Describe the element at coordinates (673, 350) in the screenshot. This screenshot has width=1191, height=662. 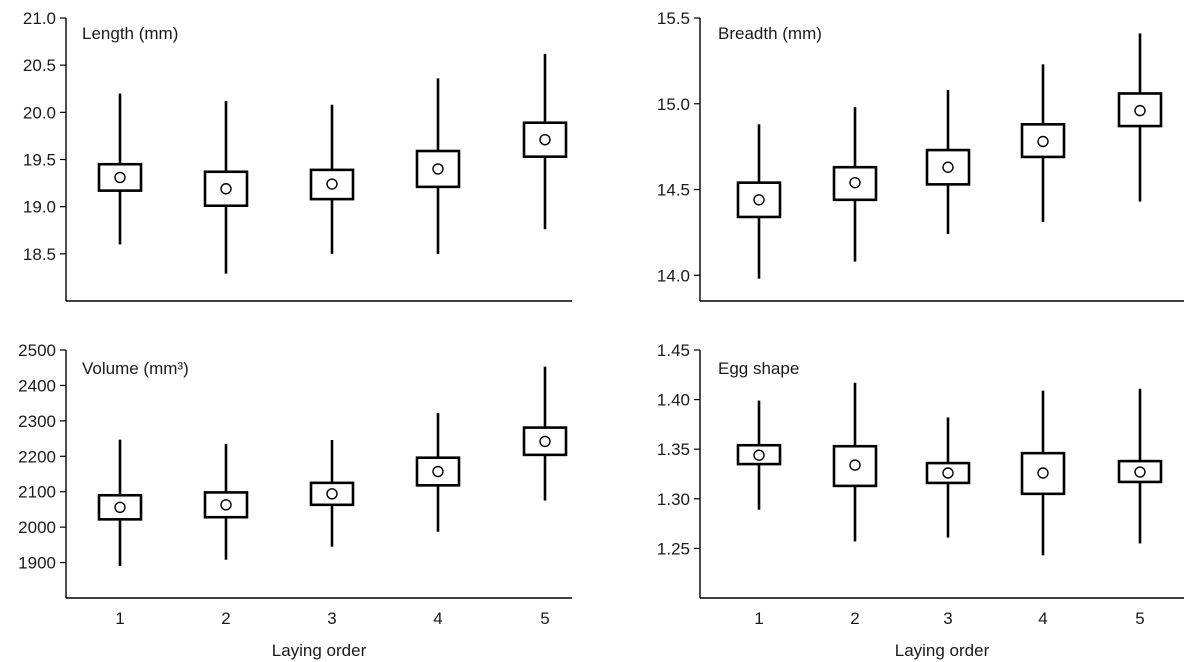
I see `y-tick-label: 1.45` at that location.